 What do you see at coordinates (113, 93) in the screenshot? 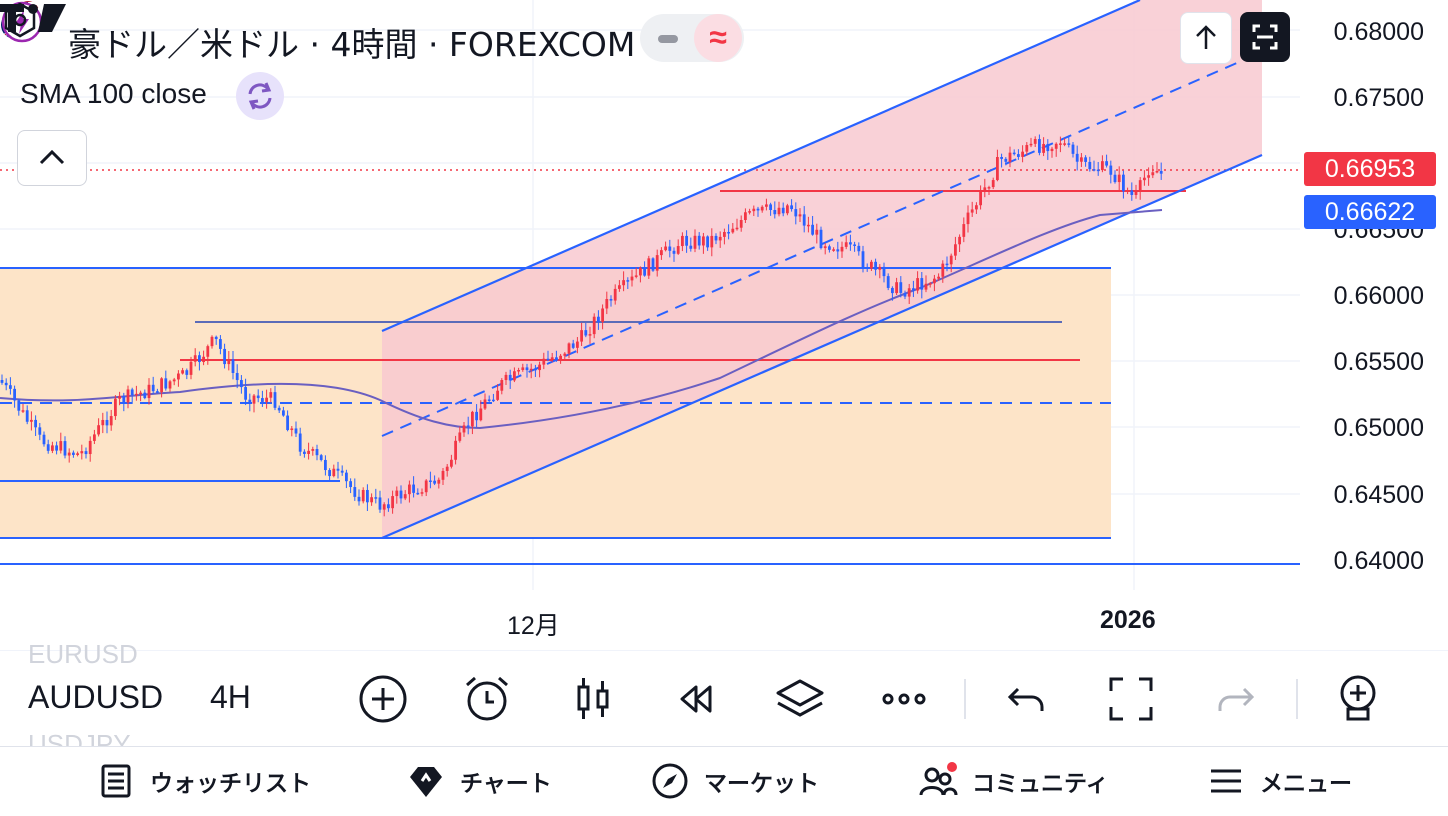
I see `indicator-label: SMA 100 close` at bounding box center [113, 93].